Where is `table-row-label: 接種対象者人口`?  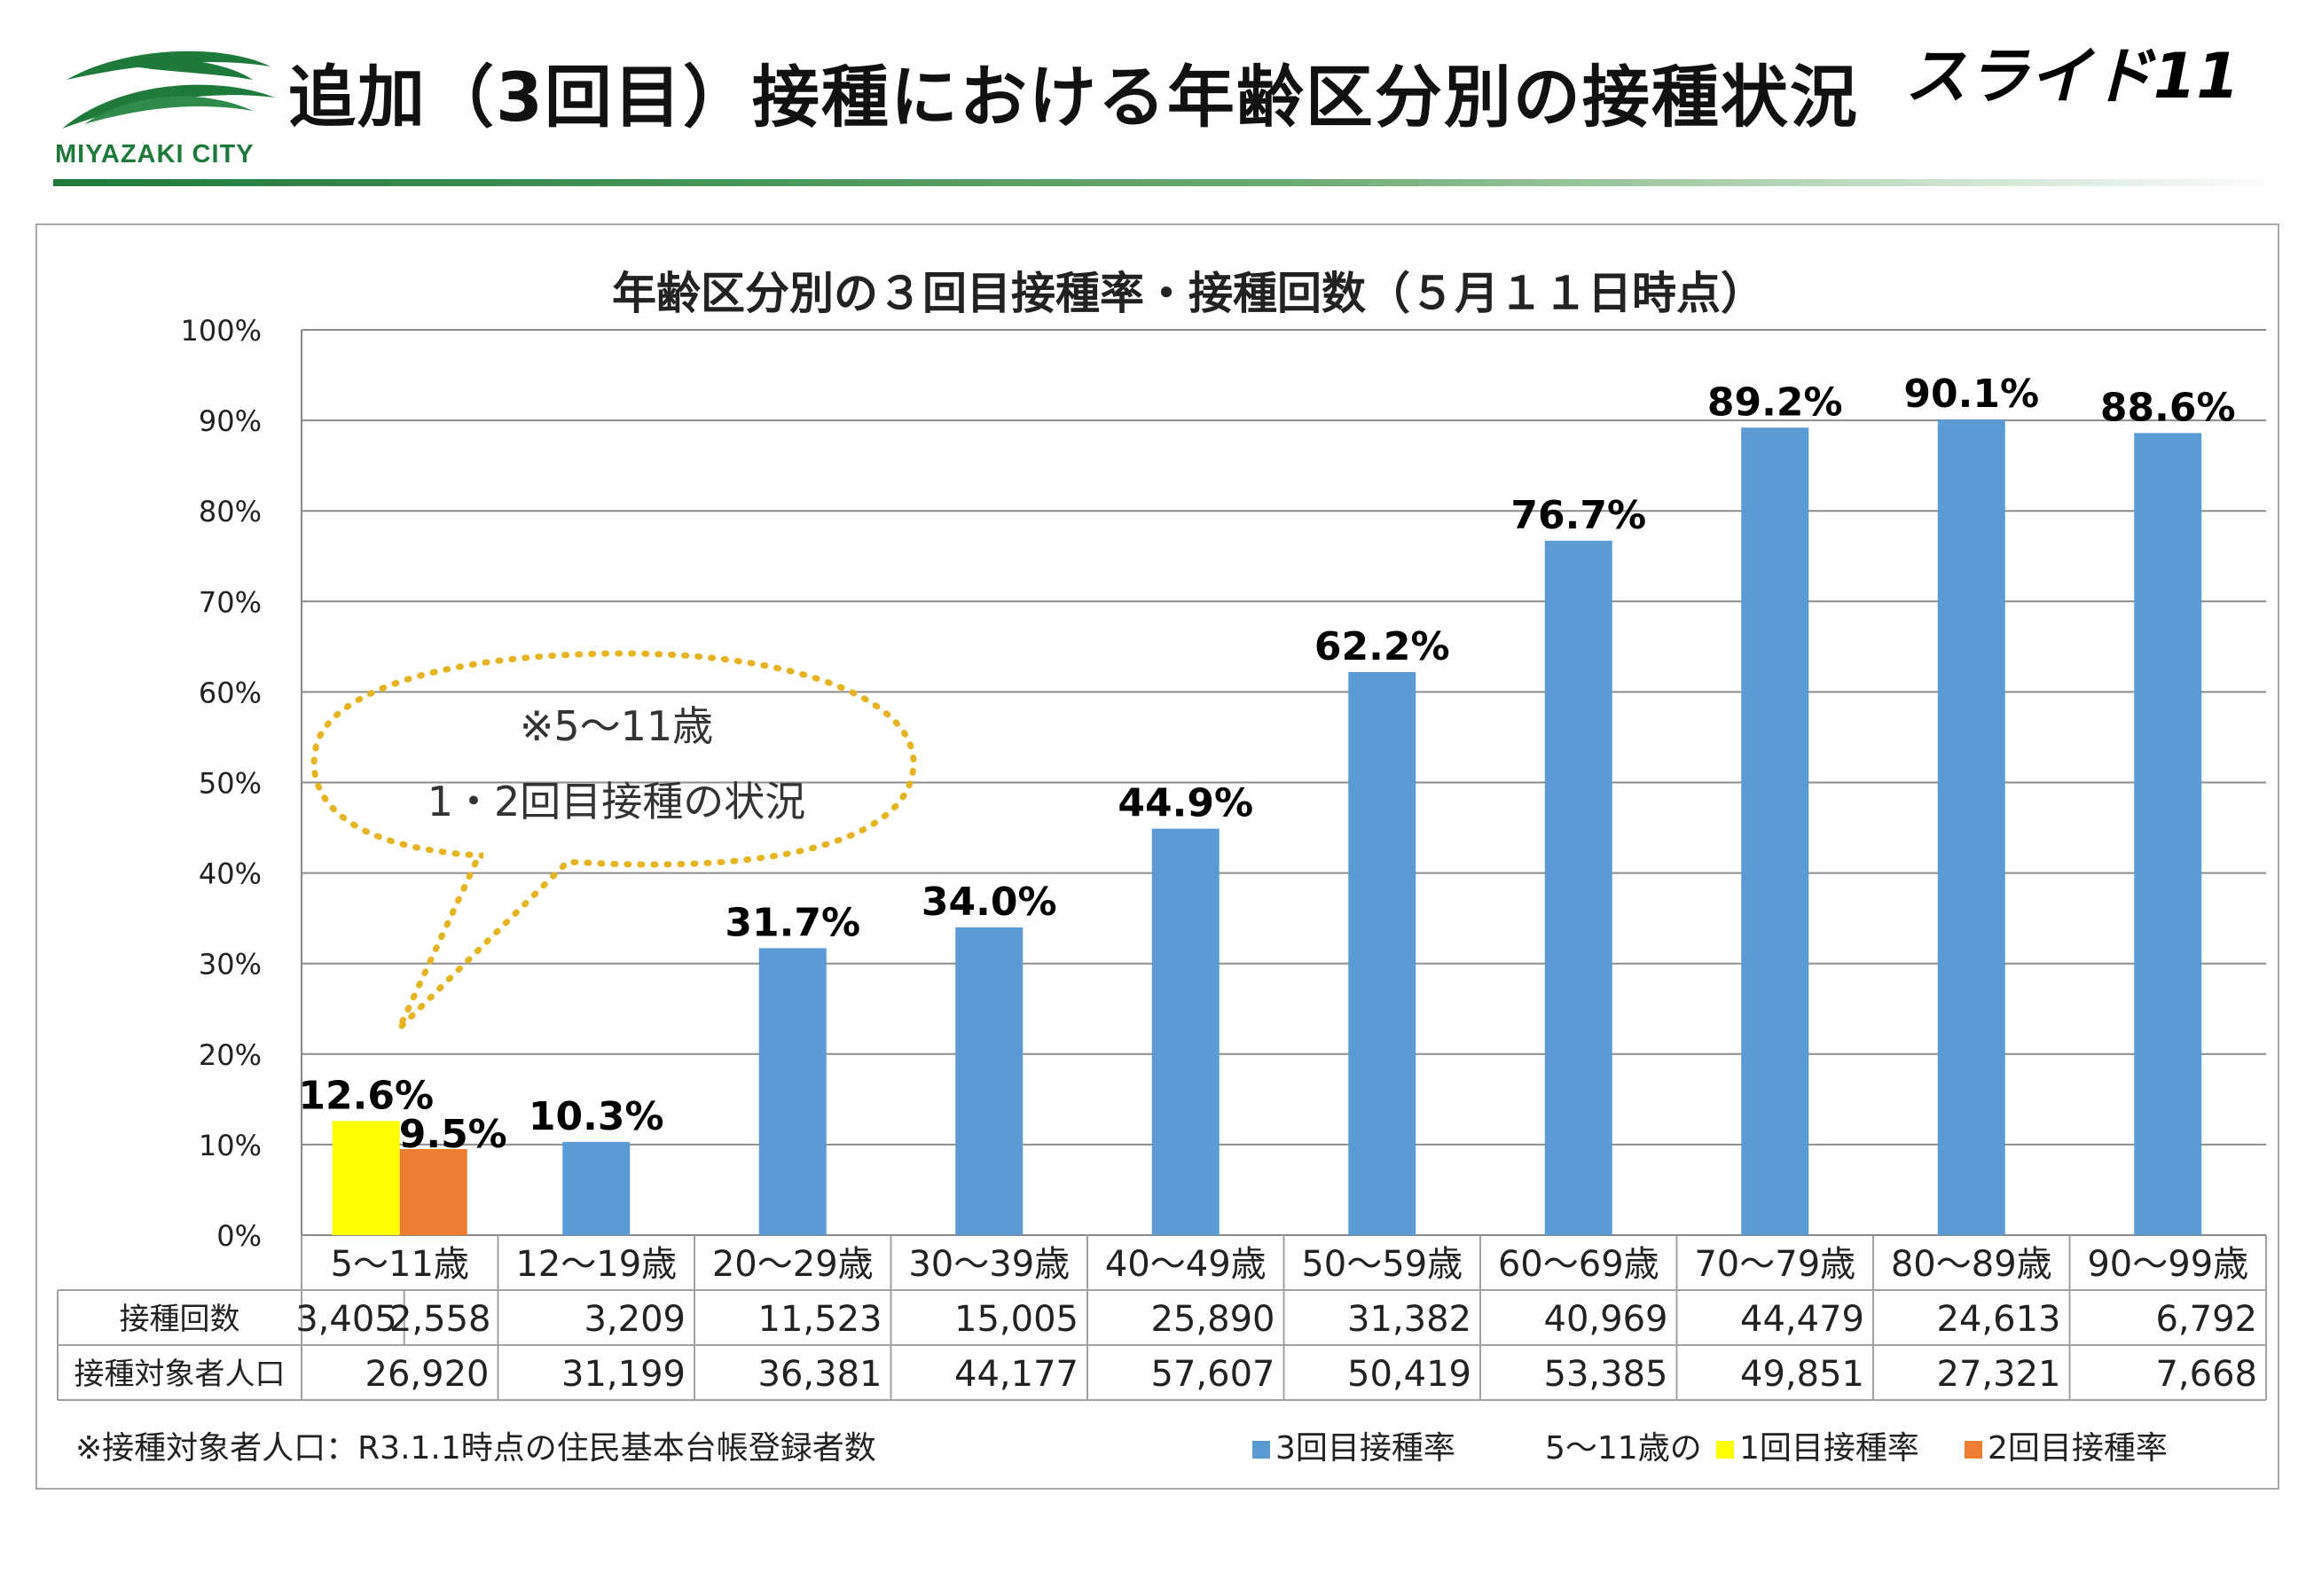
table-row-label: 接種対象者人口 is located at coordinates (180, 1374).